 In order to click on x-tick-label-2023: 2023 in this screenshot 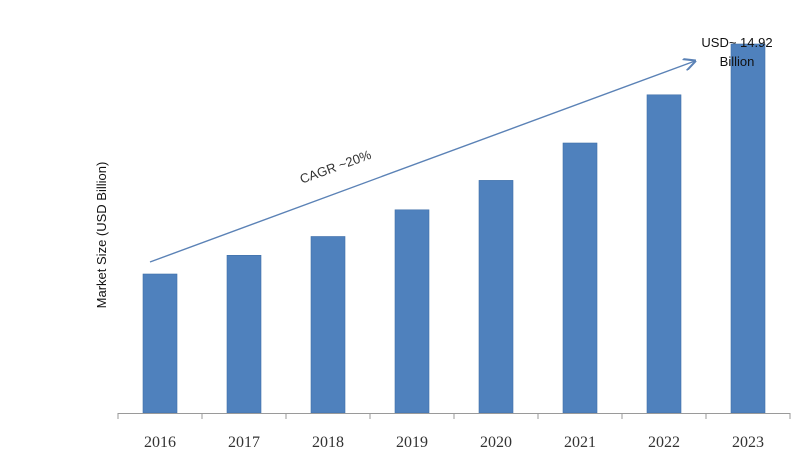, I will do `click(748, 442)`.